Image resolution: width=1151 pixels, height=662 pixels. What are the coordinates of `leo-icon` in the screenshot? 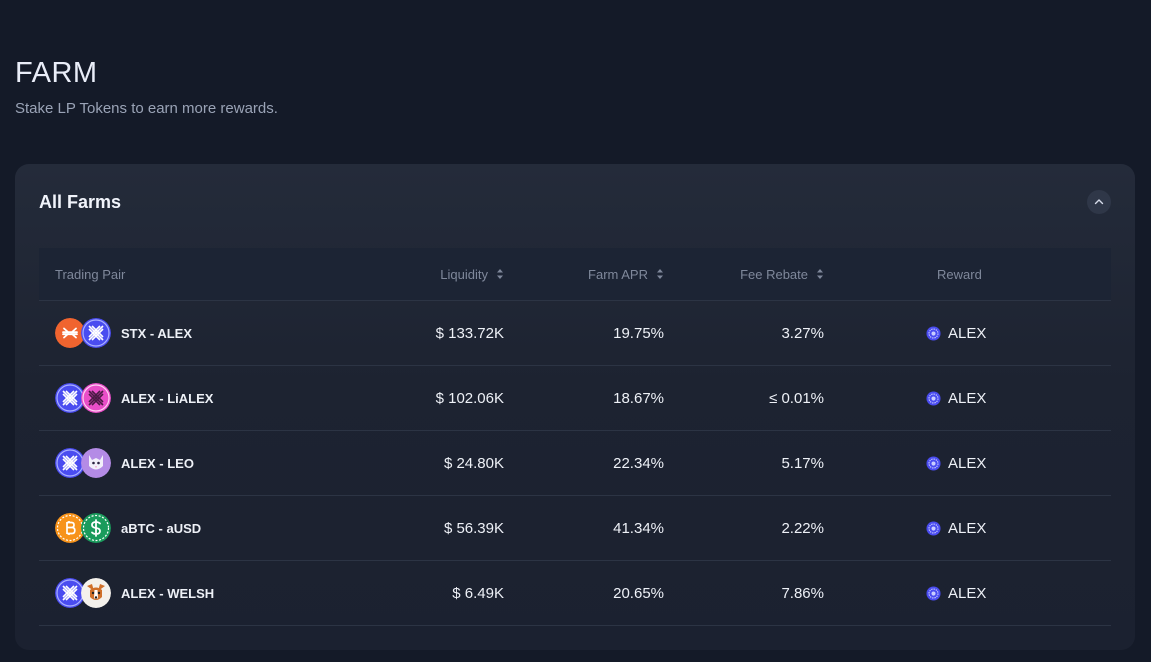 It's located at (96, 463).